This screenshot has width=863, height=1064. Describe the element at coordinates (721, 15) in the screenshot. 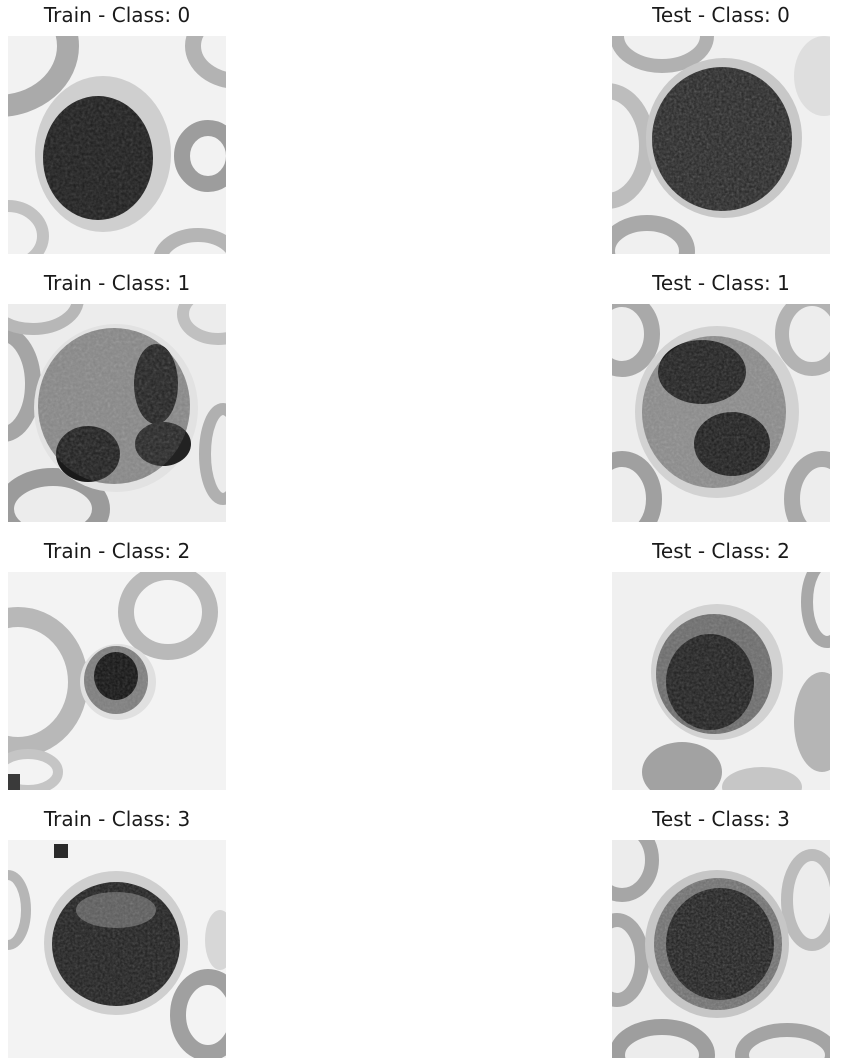

I see `panel-title: Test - Class: 0` at that location.